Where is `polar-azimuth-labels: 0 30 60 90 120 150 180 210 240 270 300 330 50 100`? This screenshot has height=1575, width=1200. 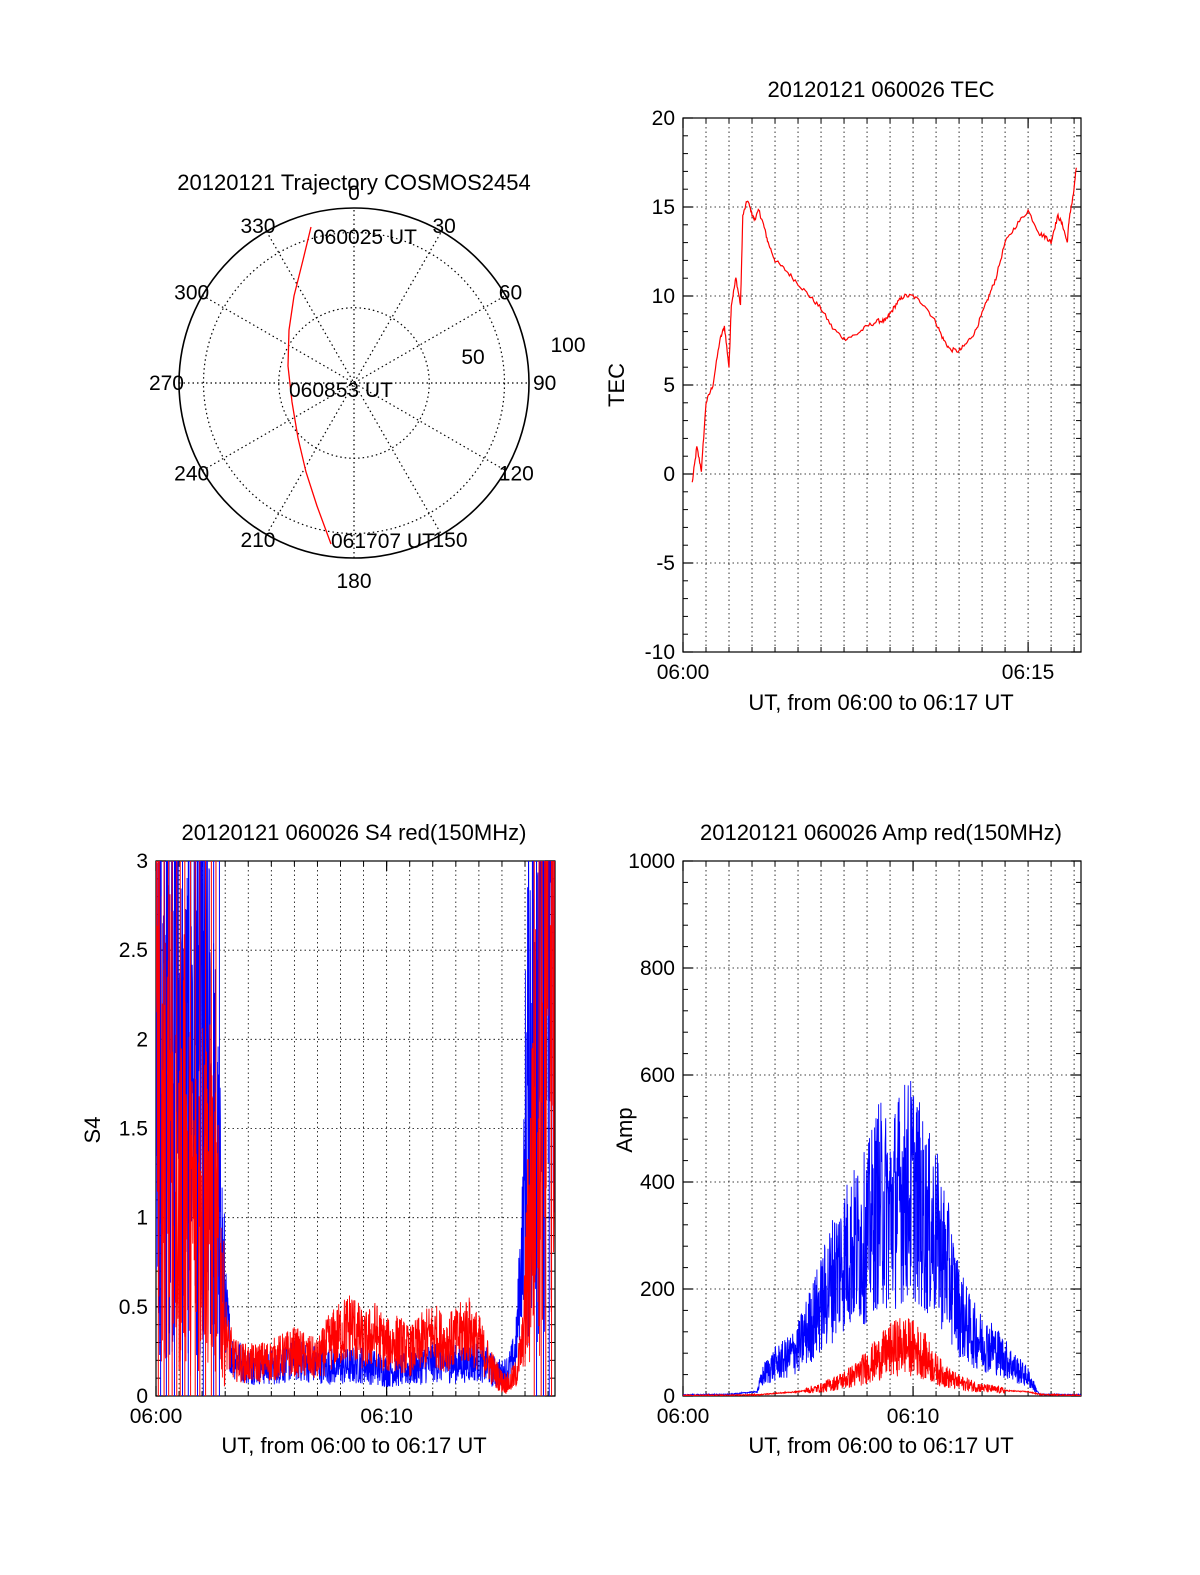 polar-azimuth-labels: 0 30 60 90 120 150 180 210 240 270 300 330 50 100 is located at coordinates (367, 387).